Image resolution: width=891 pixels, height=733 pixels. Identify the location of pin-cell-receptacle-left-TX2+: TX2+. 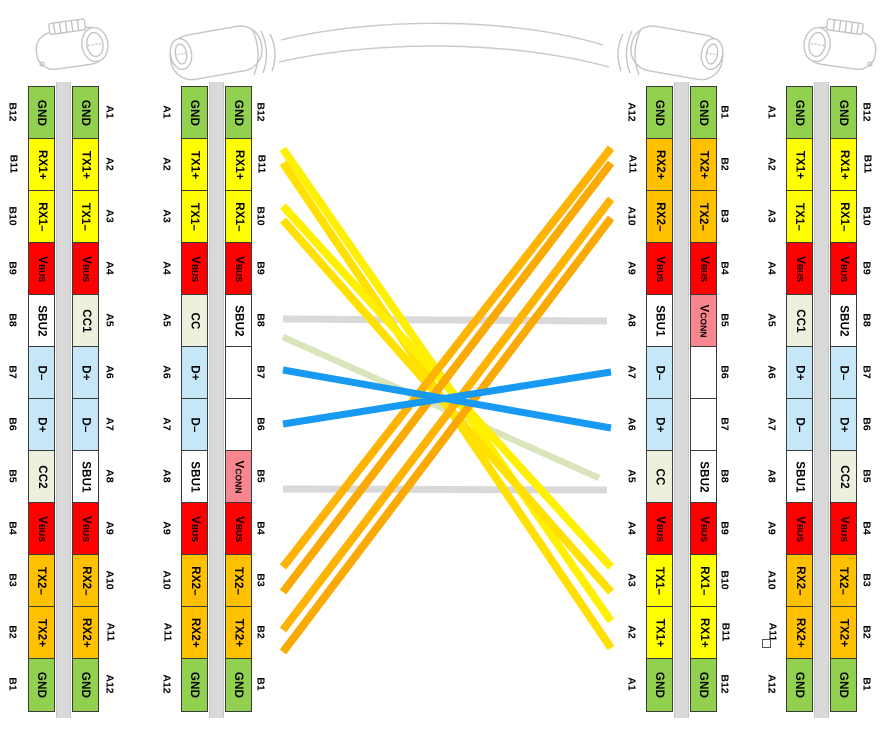
(41, 633).